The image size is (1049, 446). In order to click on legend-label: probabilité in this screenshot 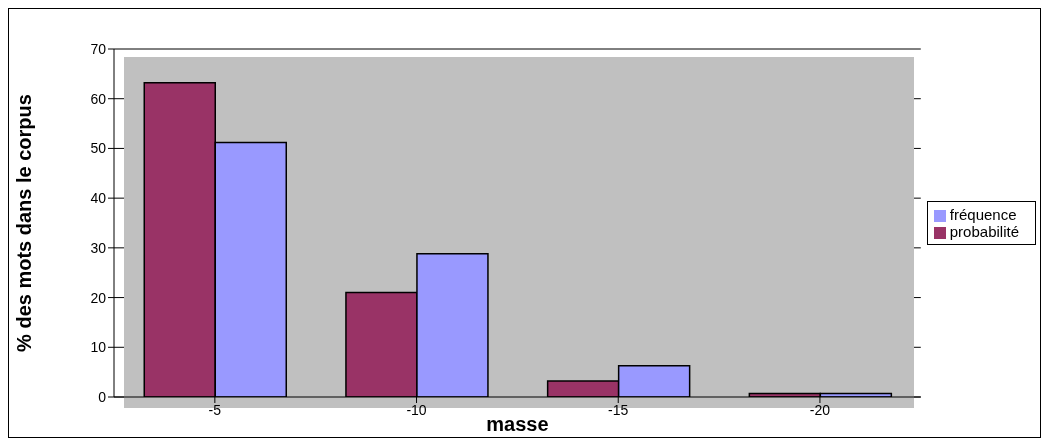, I will do `click(984, 231)`.